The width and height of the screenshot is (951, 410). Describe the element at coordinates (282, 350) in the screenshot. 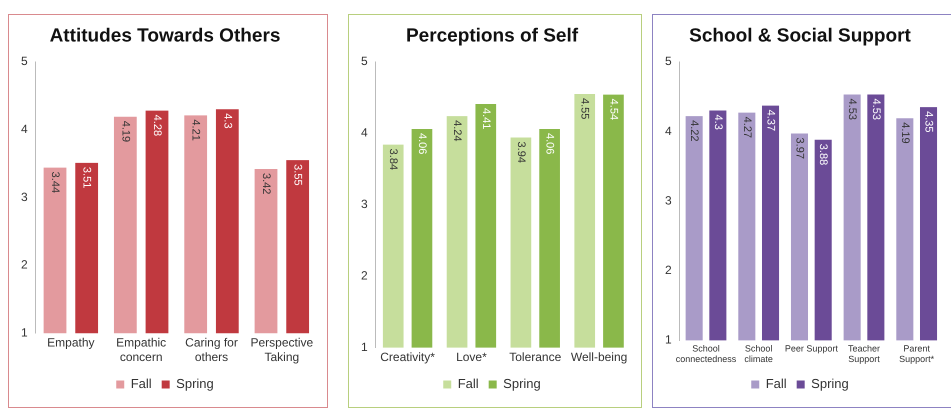

I see `x-tick-label: Perspective Taking` at that location.